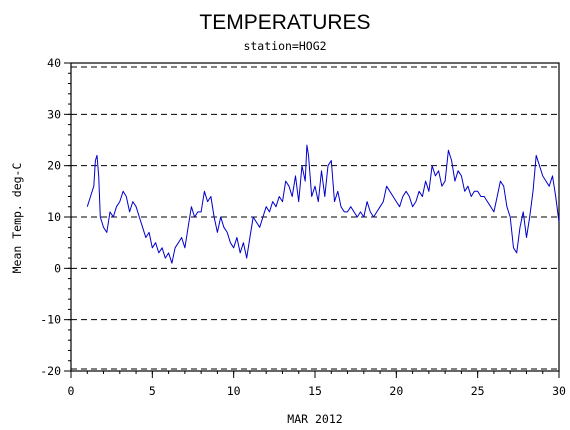 The image size is (570, 430). I want to click on y-tick-label: 10, so click(54, 217).